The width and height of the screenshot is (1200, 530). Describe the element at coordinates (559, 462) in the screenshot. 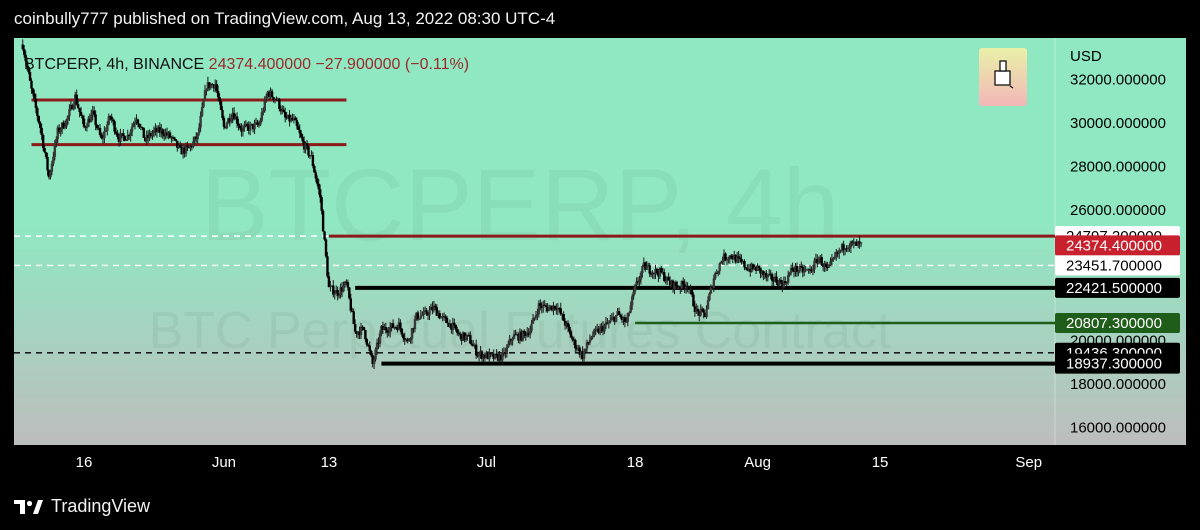

I see `time-axis: 16 Jun 13 Jul 18 Aug 15 Sep` at that location.